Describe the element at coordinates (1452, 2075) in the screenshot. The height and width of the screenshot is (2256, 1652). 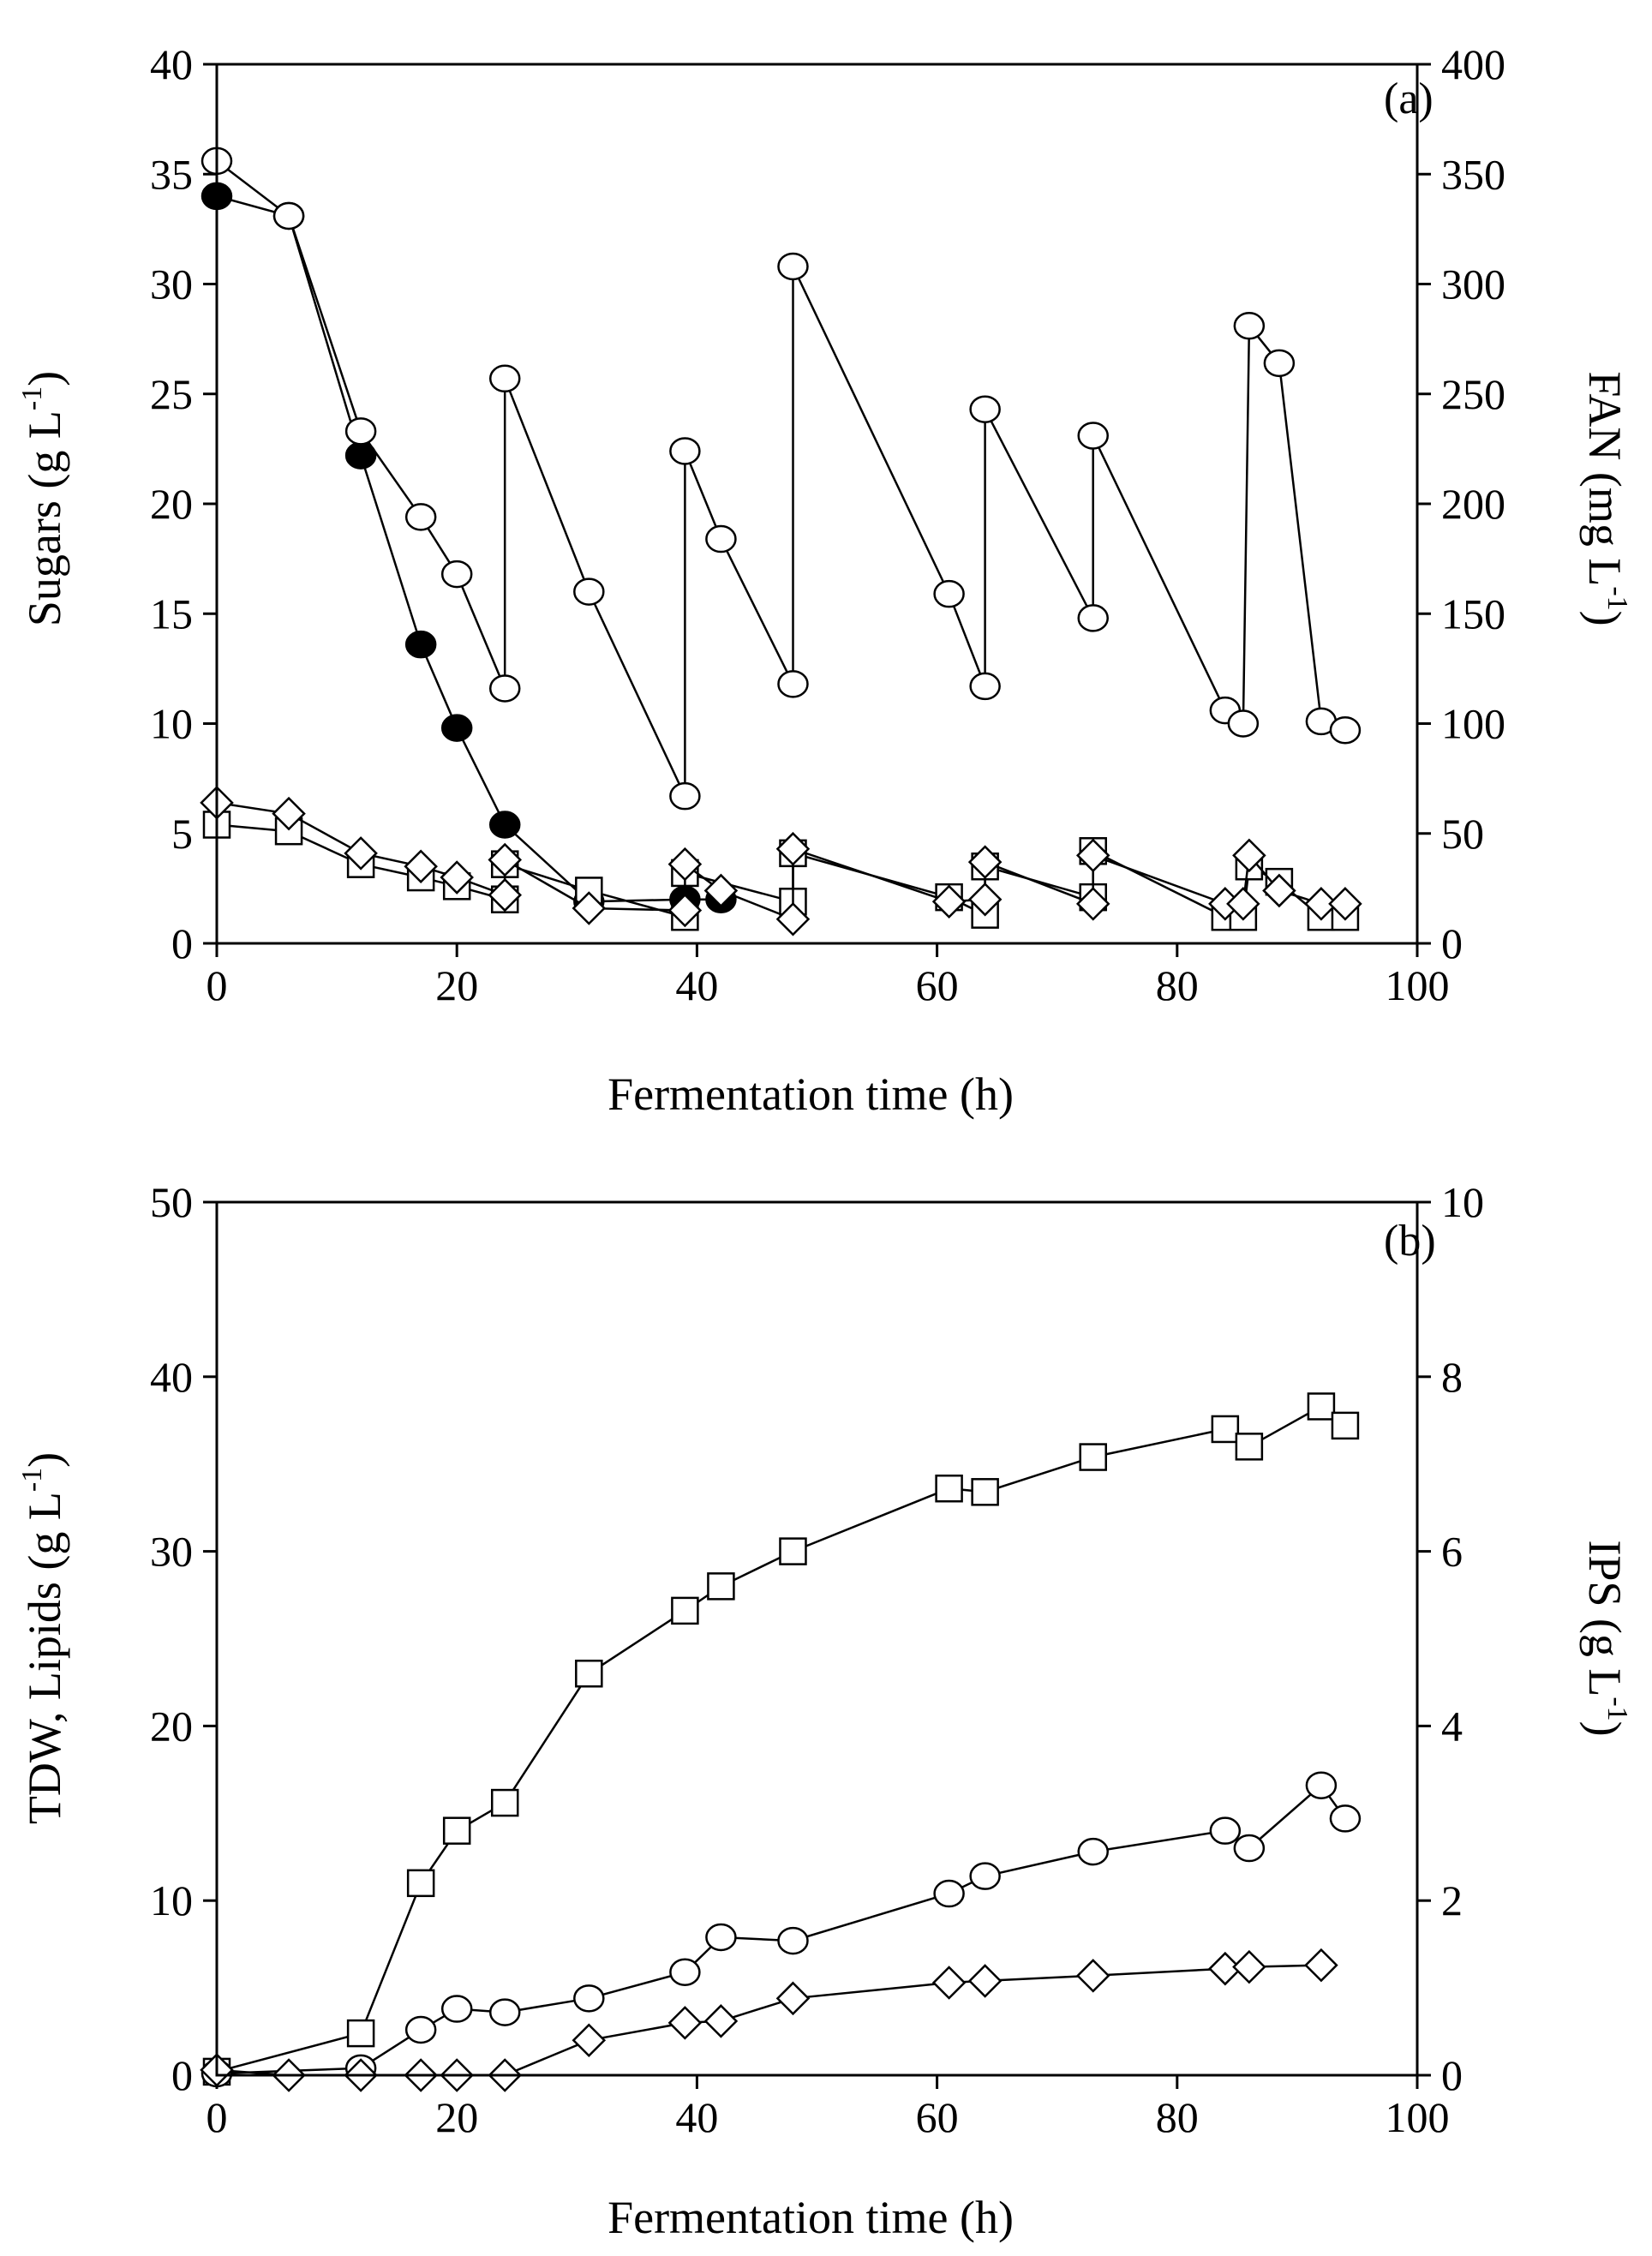
I see `panel-b-right-y-tick-label: 0` at that location.